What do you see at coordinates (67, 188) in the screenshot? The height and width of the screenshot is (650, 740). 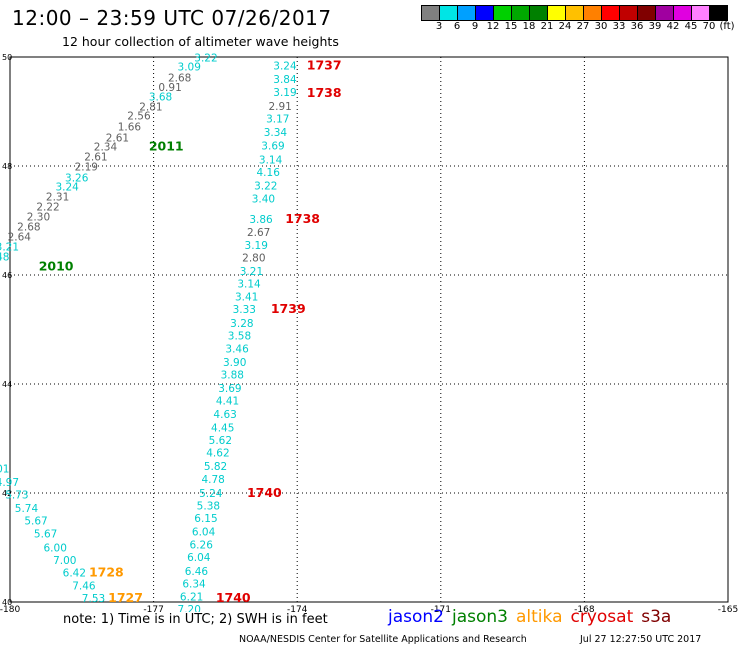 I see `wave-height-value: 3.24` at bounding box center [67, 188].